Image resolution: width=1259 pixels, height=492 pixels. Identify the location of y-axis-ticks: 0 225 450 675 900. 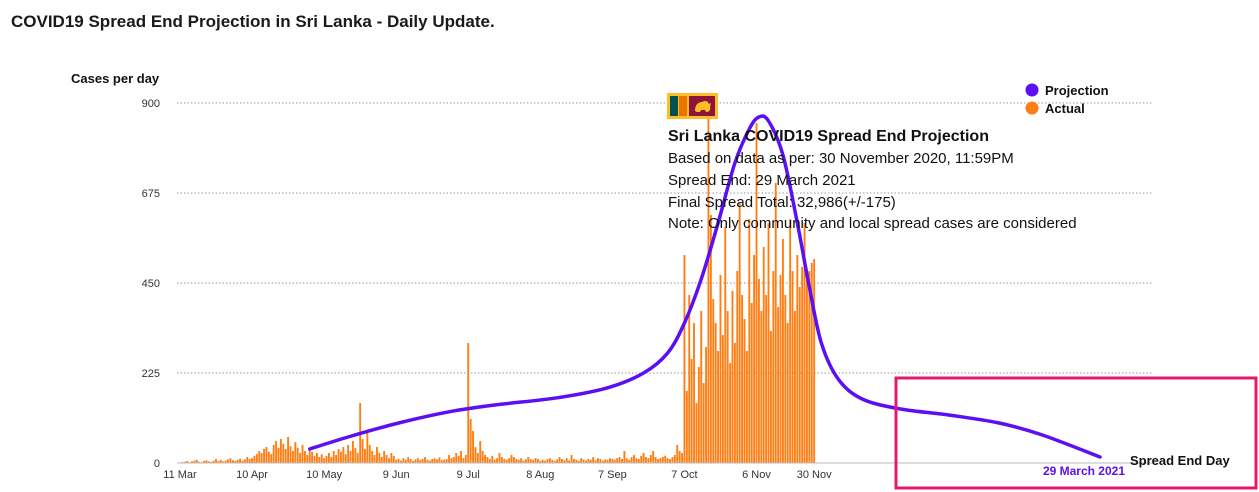
(151, 284).